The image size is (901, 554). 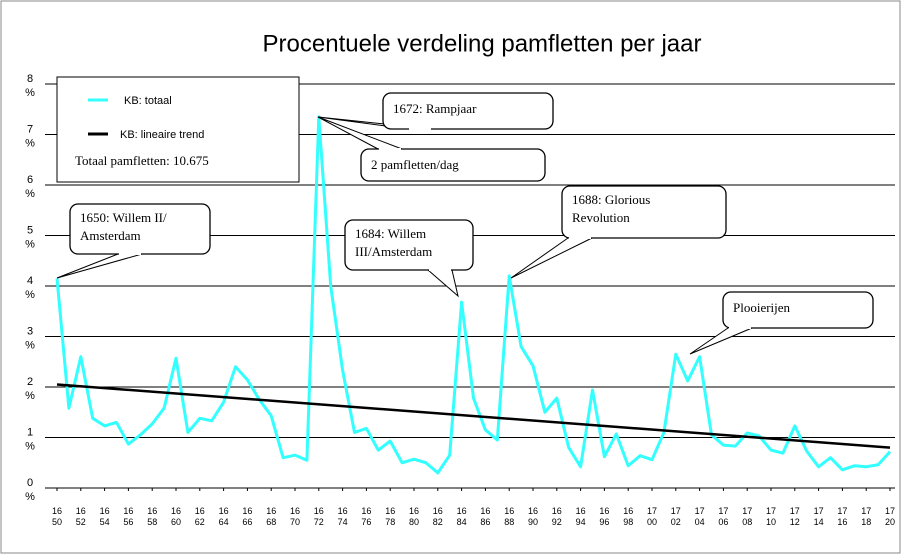 I want to click on callout-text: 1650: Willem II/, so click(x=123, y=217).